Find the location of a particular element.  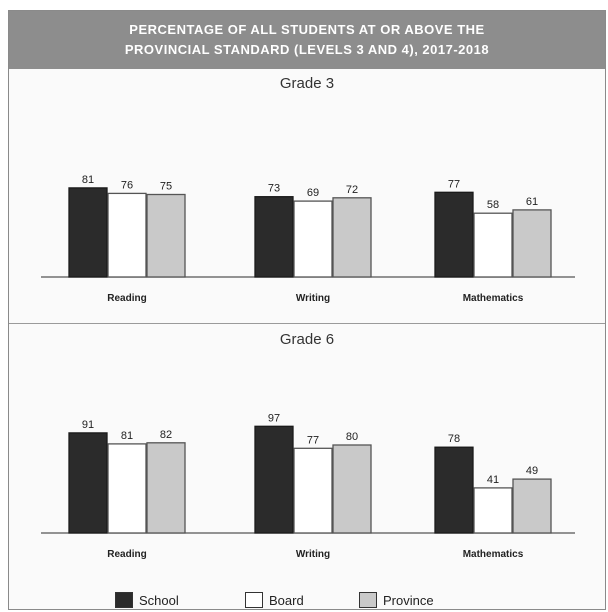

data-label-school-reading: 81 is located at coordinates (88, 180).